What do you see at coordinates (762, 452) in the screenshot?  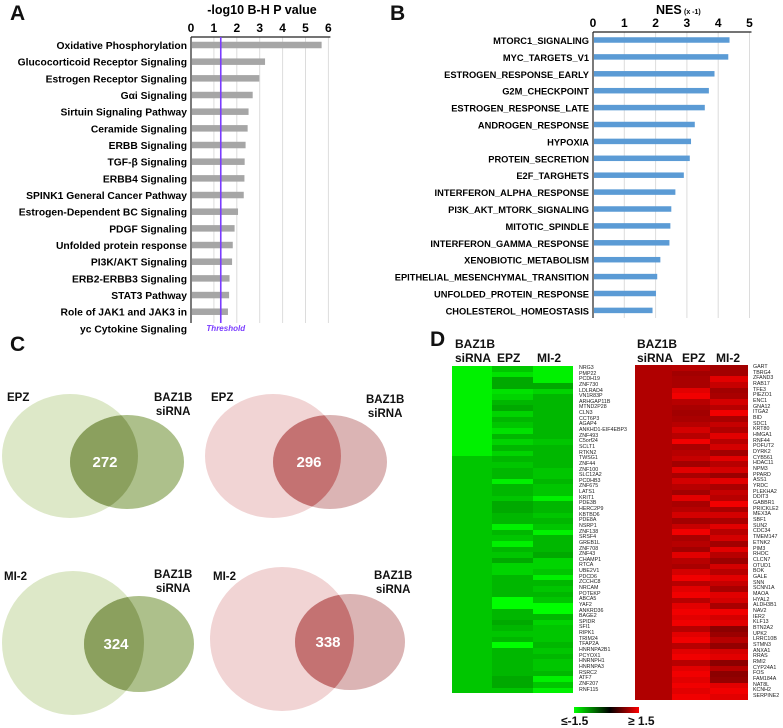 I see `gene-label: DYRK2` at bounding box center [762, 452].